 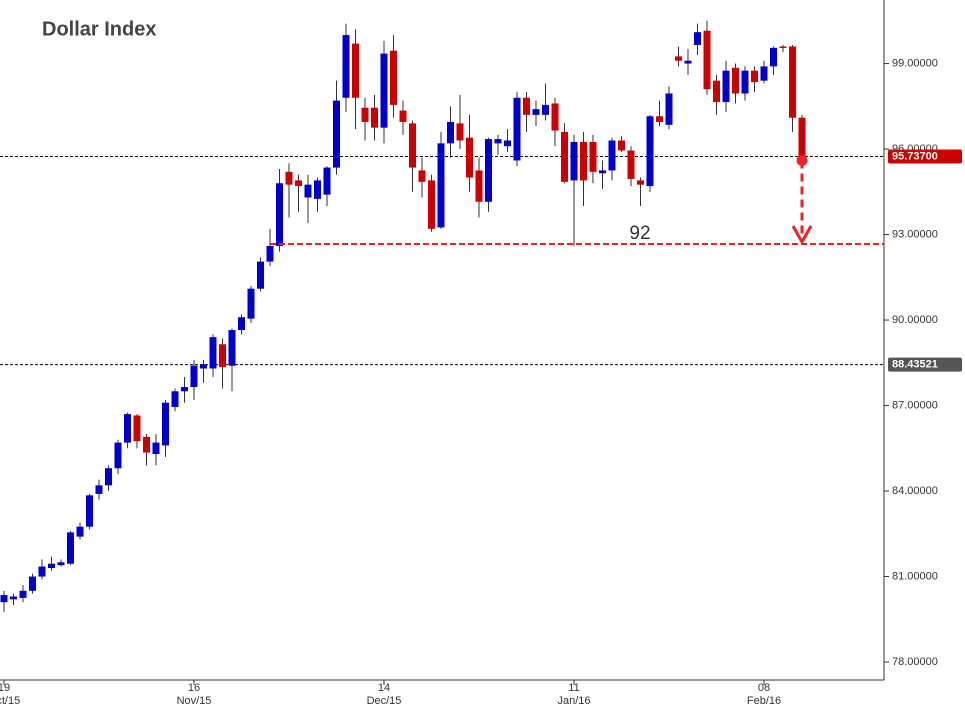 I want to click on x-tick-sublabel: Oct/15, so click(x=10, y=701).